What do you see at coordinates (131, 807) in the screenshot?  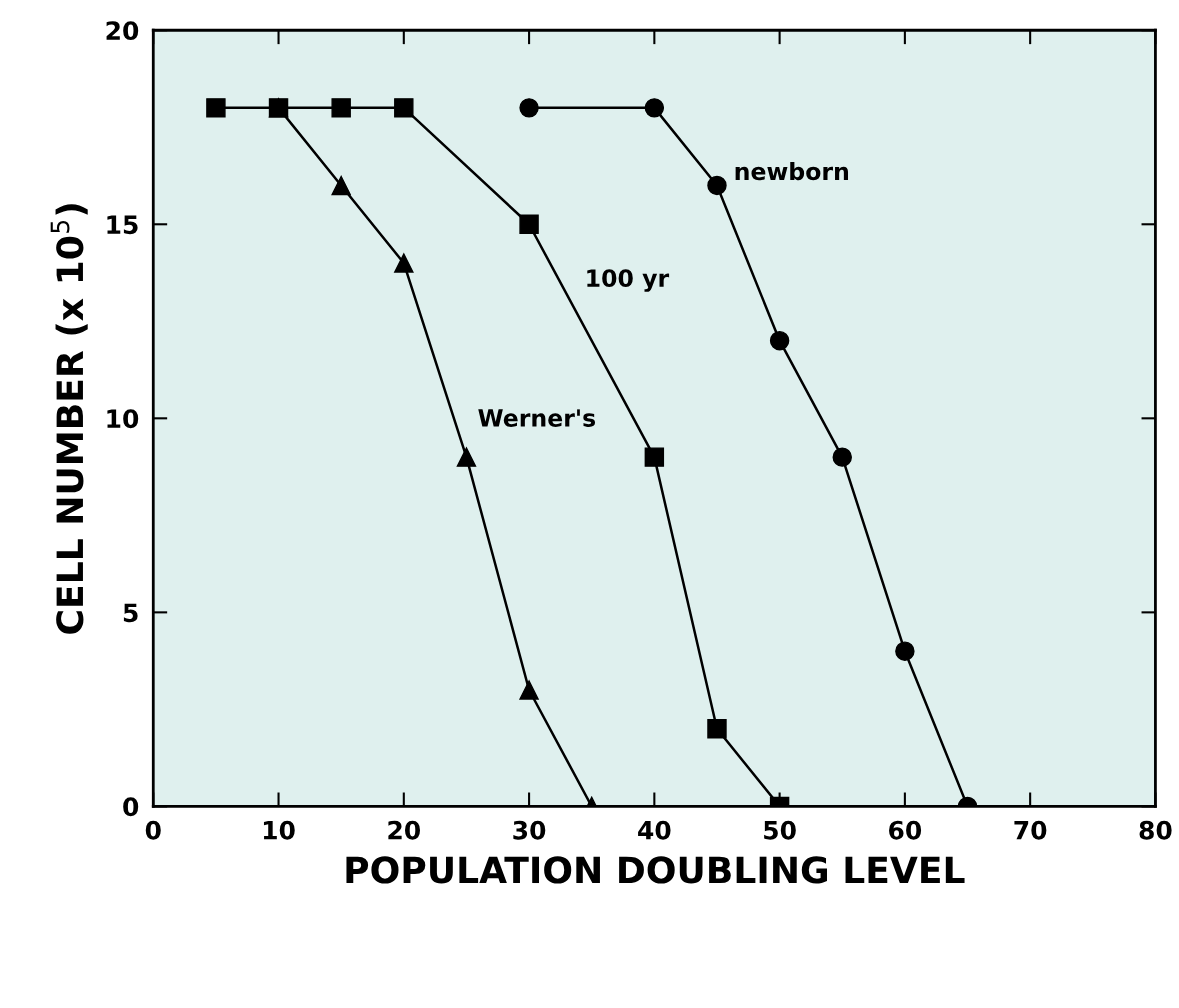 I see `y-tick-label: 0` at bounding box center [131, 807].